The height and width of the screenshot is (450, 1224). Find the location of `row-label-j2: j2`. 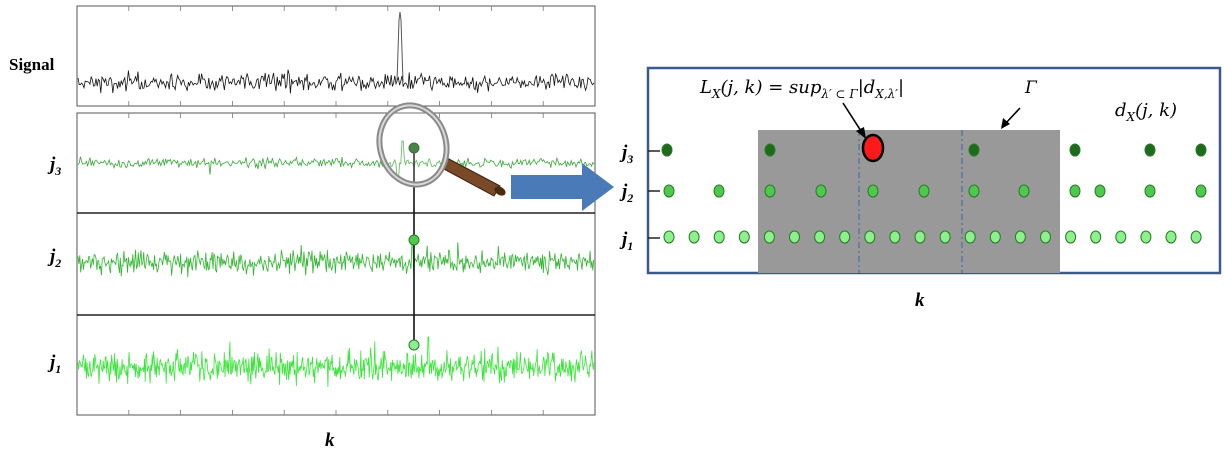

row-label-j2: j2 is located at coordinates (626, 193).